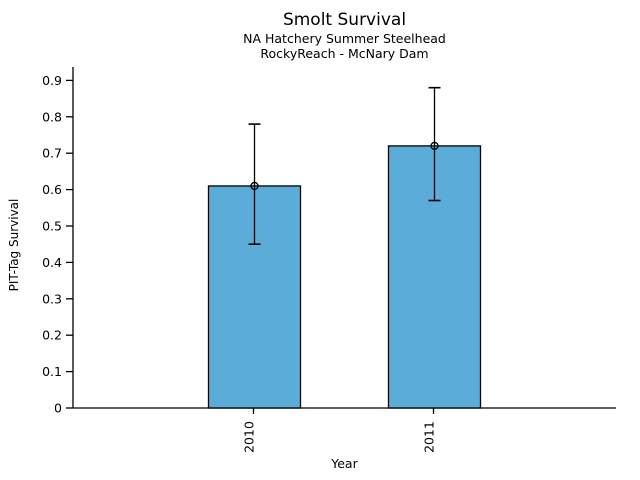 Image resolution: width=640 pixels, height=480 pixels. What do you see at coordinates (249, 437) in the screenshot?
I see `x-tick-label-2010: 2010` at bounding box center [249, 437].